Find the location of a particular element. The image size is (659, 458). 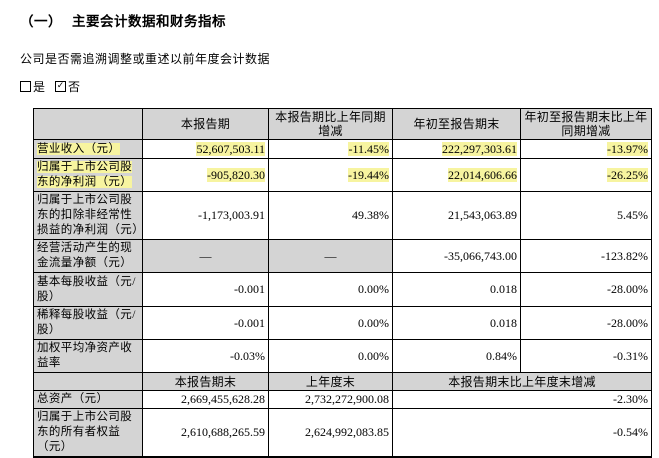

cell-value: 222,297,303.61 is located at coordinates (456, 149).